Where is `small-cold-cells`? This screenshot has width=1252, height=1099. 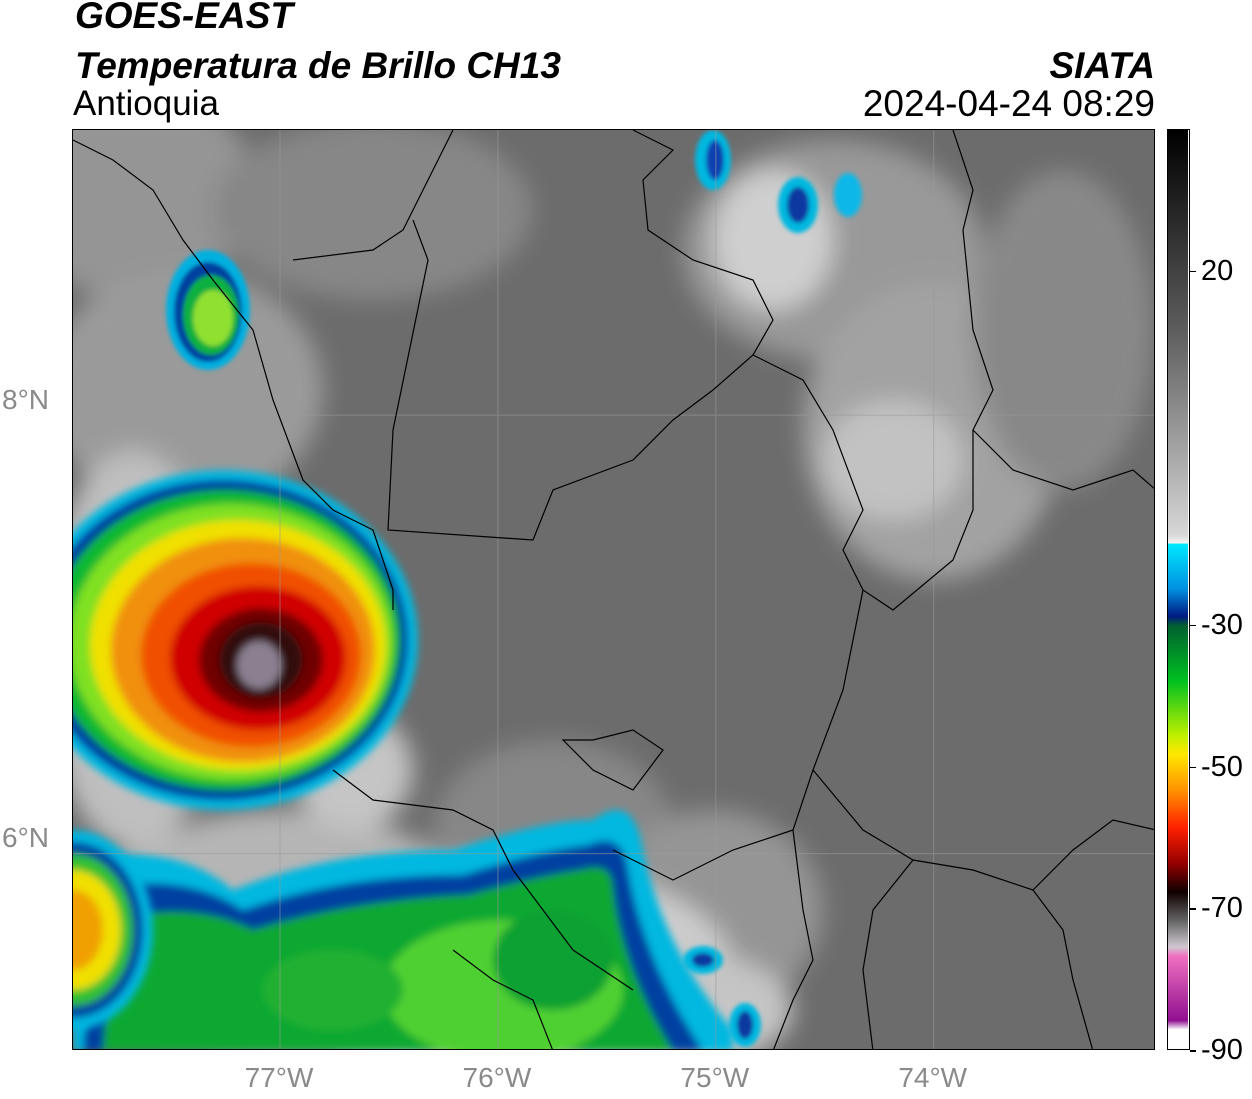
small-cold-cells is located at coordinates (772, 588).